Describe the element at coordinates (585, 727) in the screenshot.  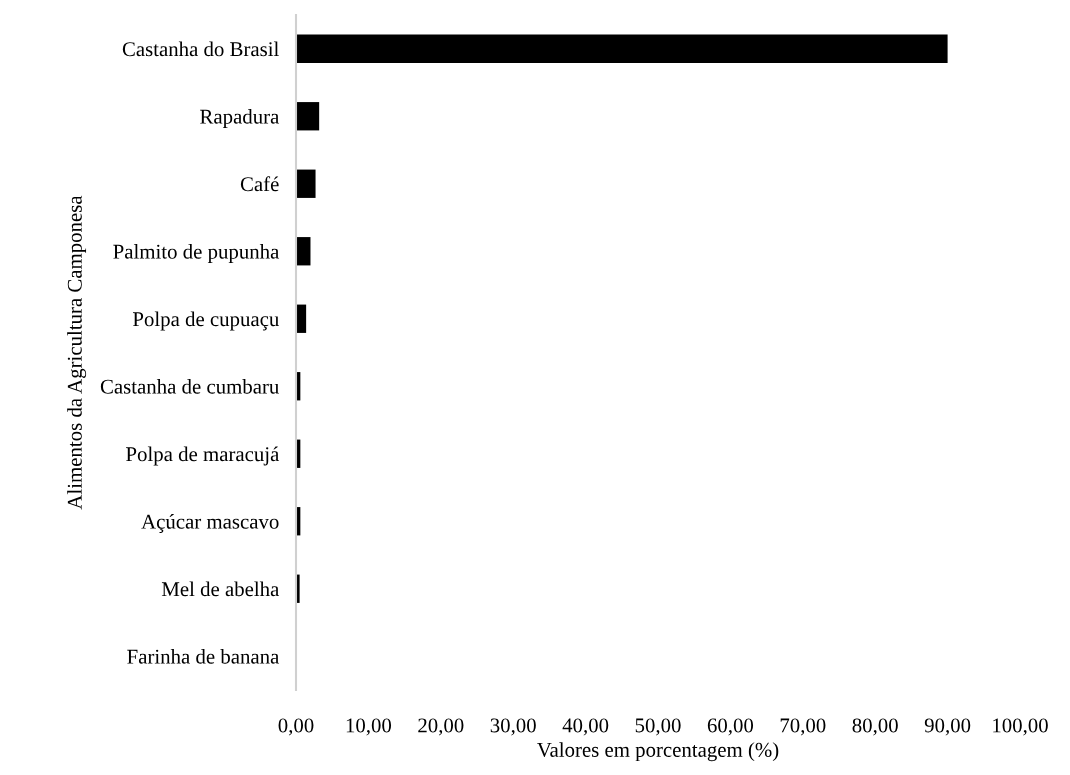
I see `x-tick-label: 40,00` at that location.